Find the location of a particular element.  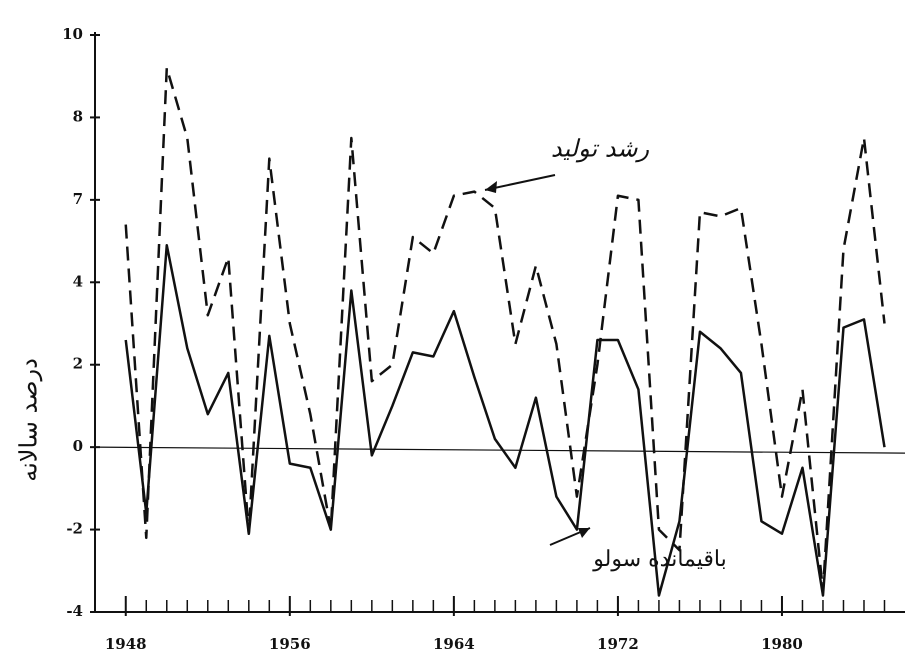

zero-line is located at coordinates (500, 450).